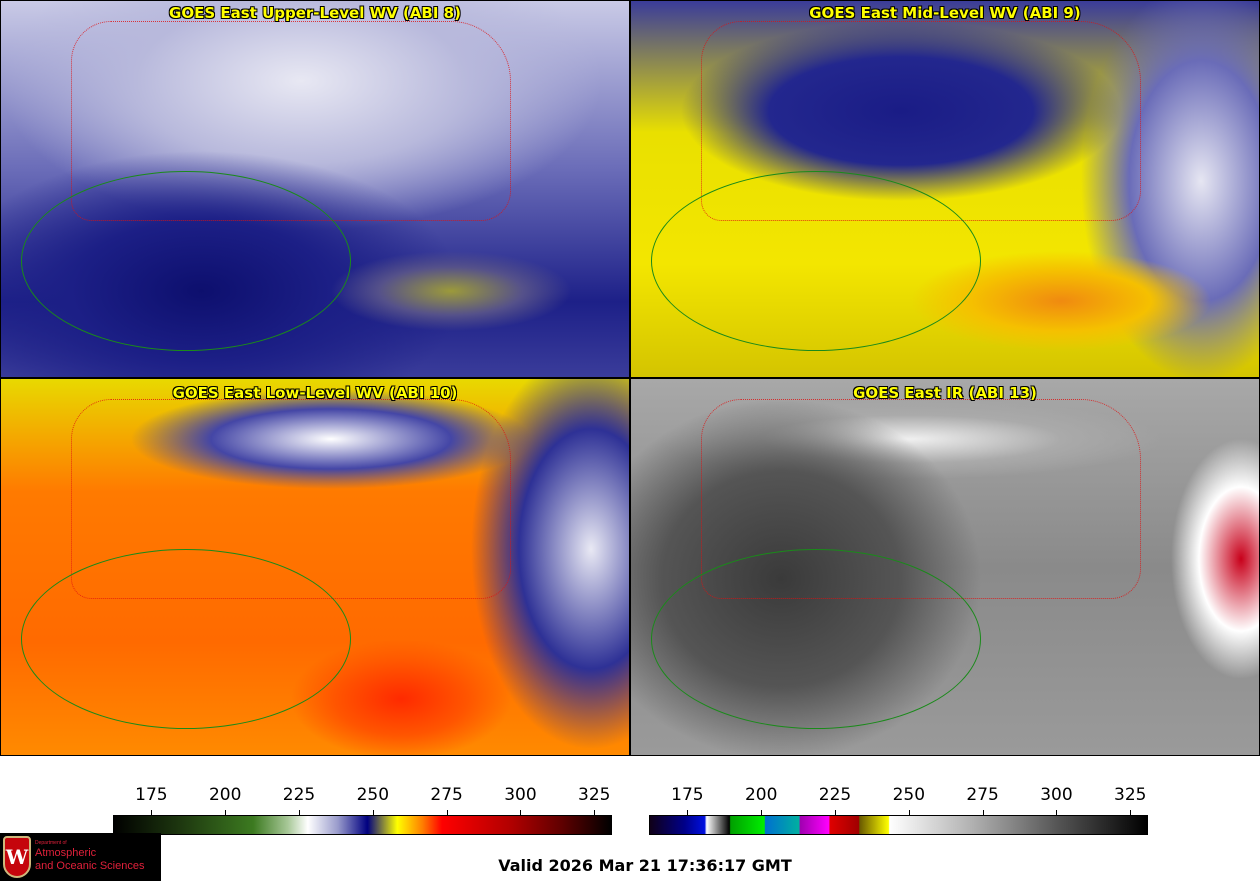  What do you see at coordinates (645, 865) in the screenshot?
I see `valid-time: Valid 2026 Mar 21 17:36:17 GMT` at bounding box center [645, 865].